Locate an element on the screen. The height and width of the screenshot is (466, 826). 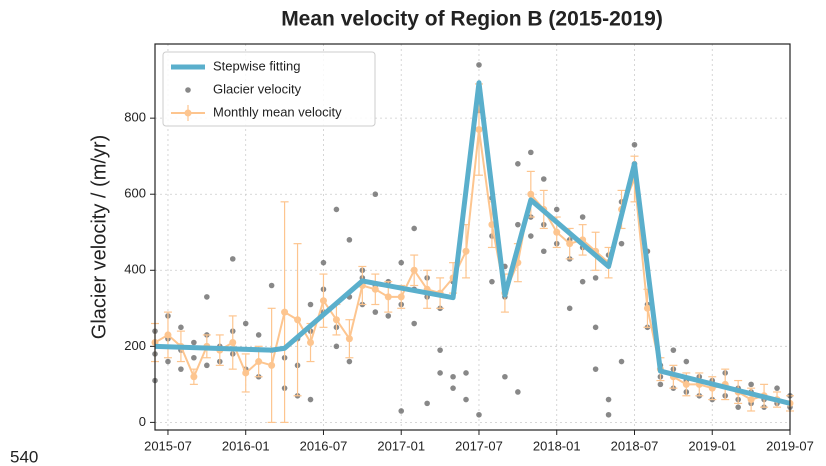
chart-title: Mean velocity of Region B (2015-2019) is located at coordinates (472, 19).